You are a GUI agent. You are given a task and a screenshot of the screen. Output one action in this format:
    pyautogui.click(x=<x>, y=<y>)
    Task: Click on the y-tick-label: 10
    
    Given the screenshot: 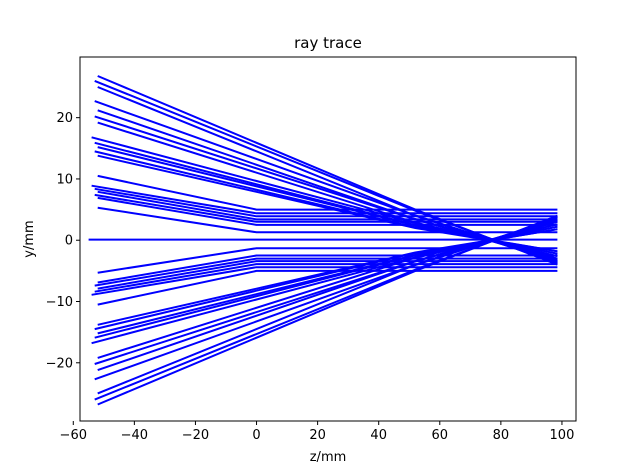 What is the action you would take?
    pyautogui.click(x=64, y=179)
    